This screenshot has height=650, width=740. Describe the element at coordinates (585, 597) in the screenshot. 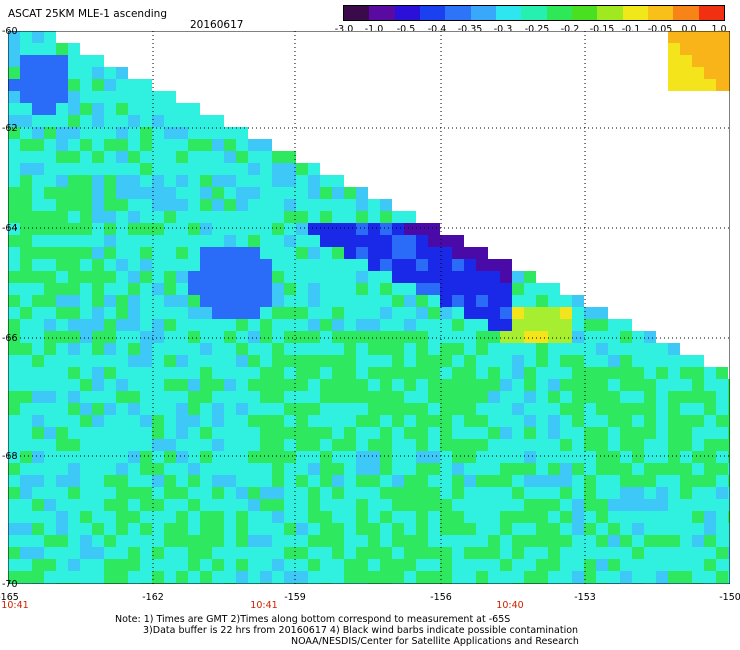

I see `longitude-label: -153` at that location.